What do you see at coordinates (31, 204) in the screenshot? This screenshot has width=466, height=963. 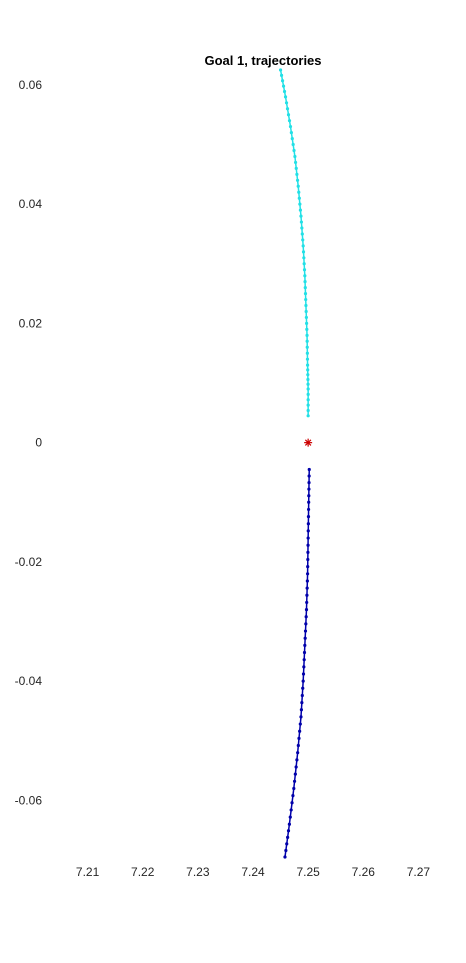 I see `y-tick-label: 0.04` at bounding box center [31, 204].